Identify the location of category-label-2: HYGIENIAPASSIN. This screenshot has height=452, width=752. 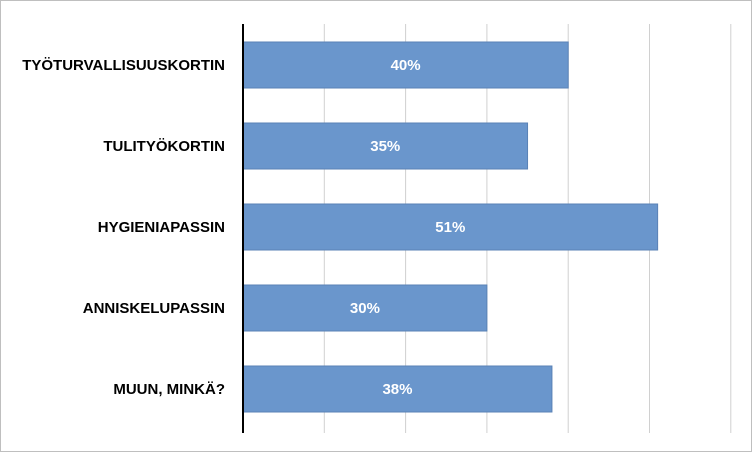
(161, 227).